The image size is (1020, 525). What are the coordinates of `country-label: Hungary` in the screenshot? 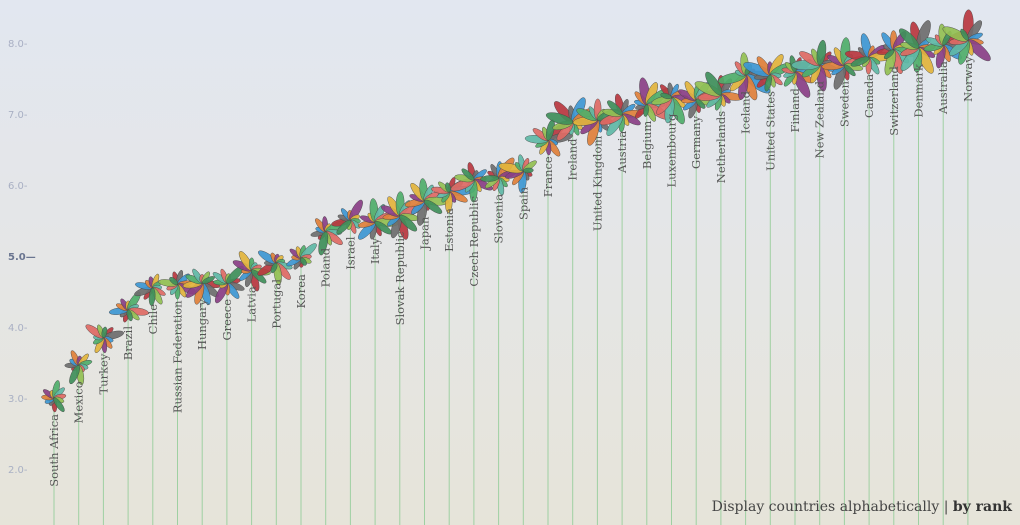 It's located at (202, 324).